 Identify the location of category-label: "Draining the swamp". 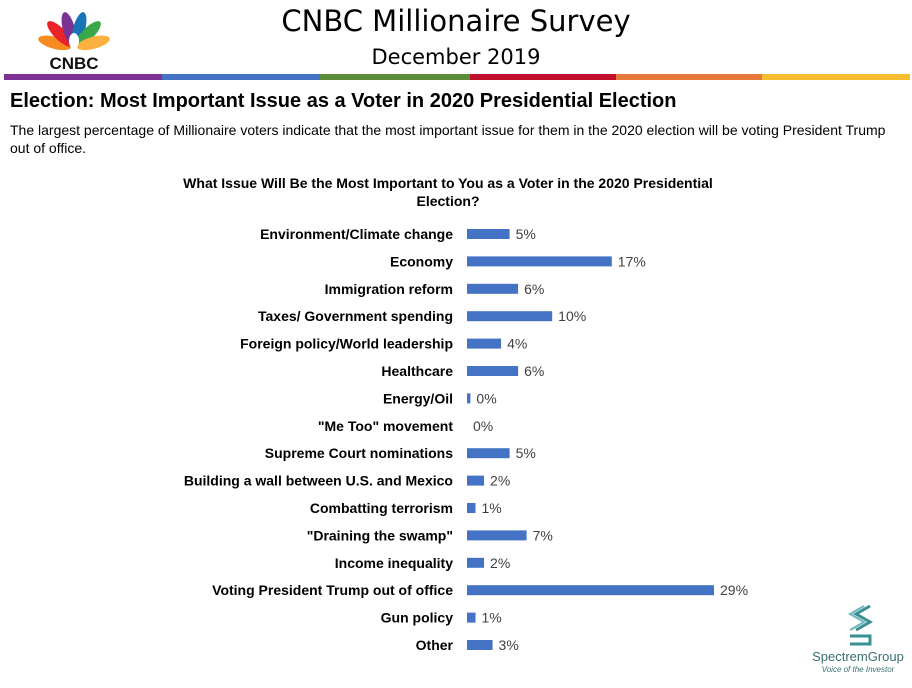
(380, 535).